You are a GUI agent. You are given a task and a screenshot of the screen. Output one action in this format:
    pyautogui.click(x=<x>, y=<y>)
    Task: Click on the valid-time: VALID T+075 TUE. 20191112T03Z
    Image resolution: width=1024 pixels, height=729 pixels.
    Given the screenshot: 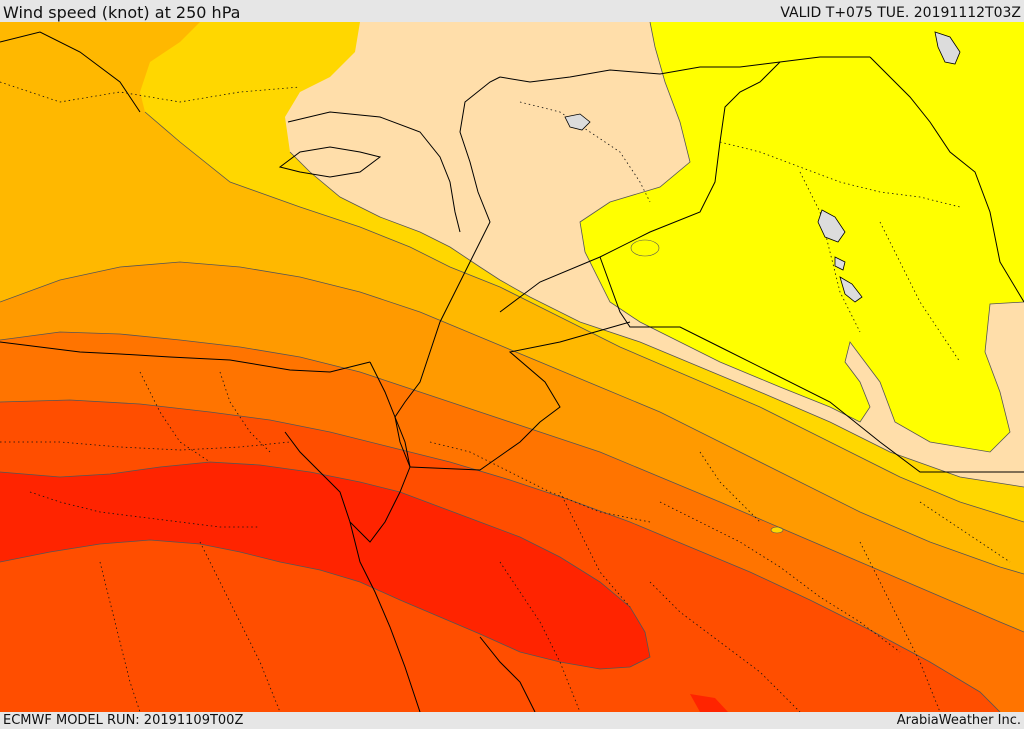 What is the action you would take?
    pyautogui.click(x=900, y=13)
    